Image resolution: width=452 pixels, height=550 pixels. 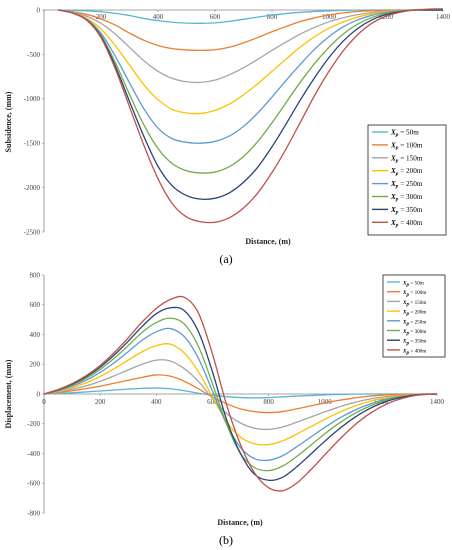 I want to click on y-tick-label: -2000, so click(x=32, y=188).